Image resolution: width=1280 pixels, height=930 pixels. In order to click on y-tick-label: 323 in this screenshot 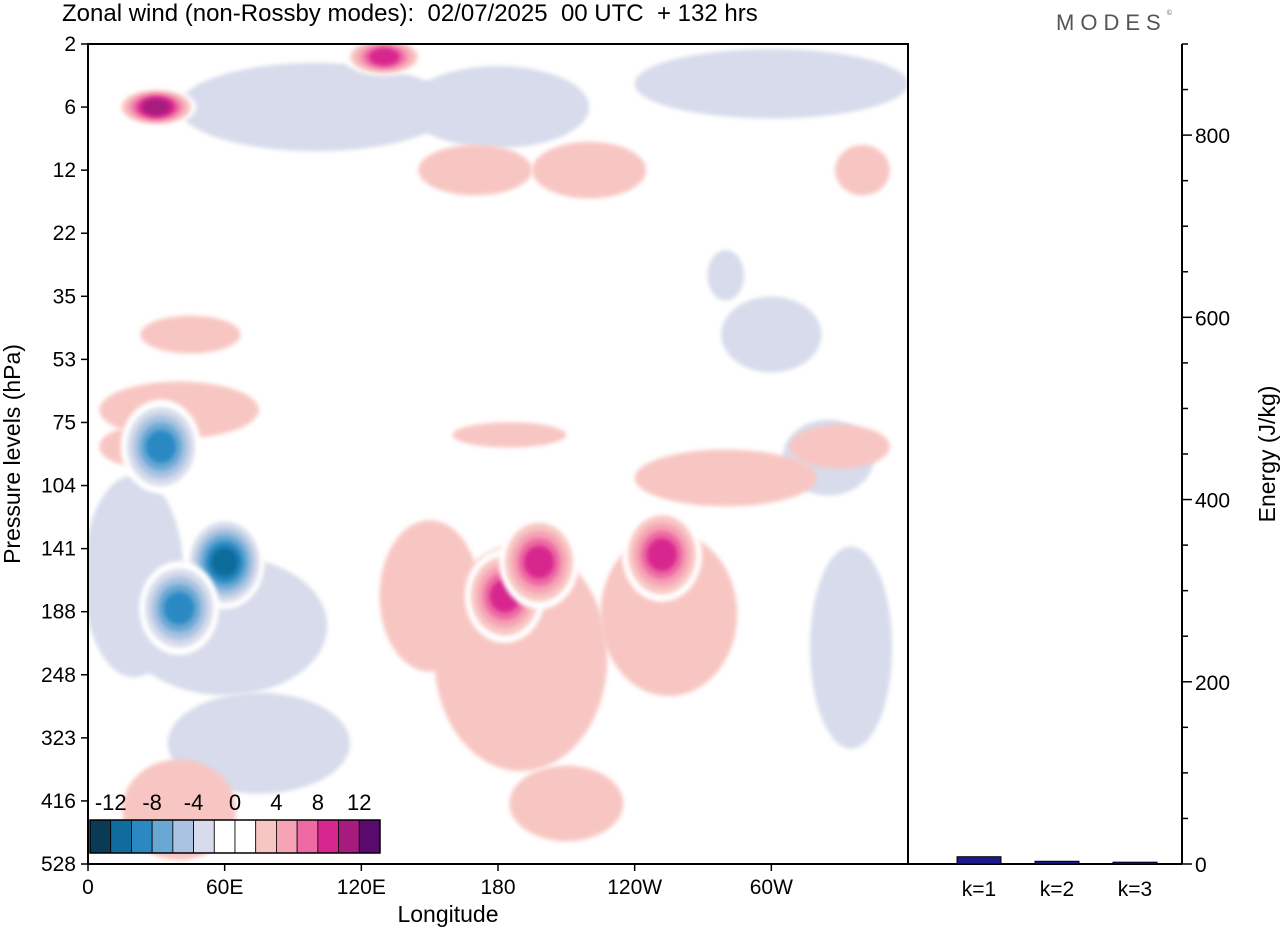, I will do `click(58, 738)`.